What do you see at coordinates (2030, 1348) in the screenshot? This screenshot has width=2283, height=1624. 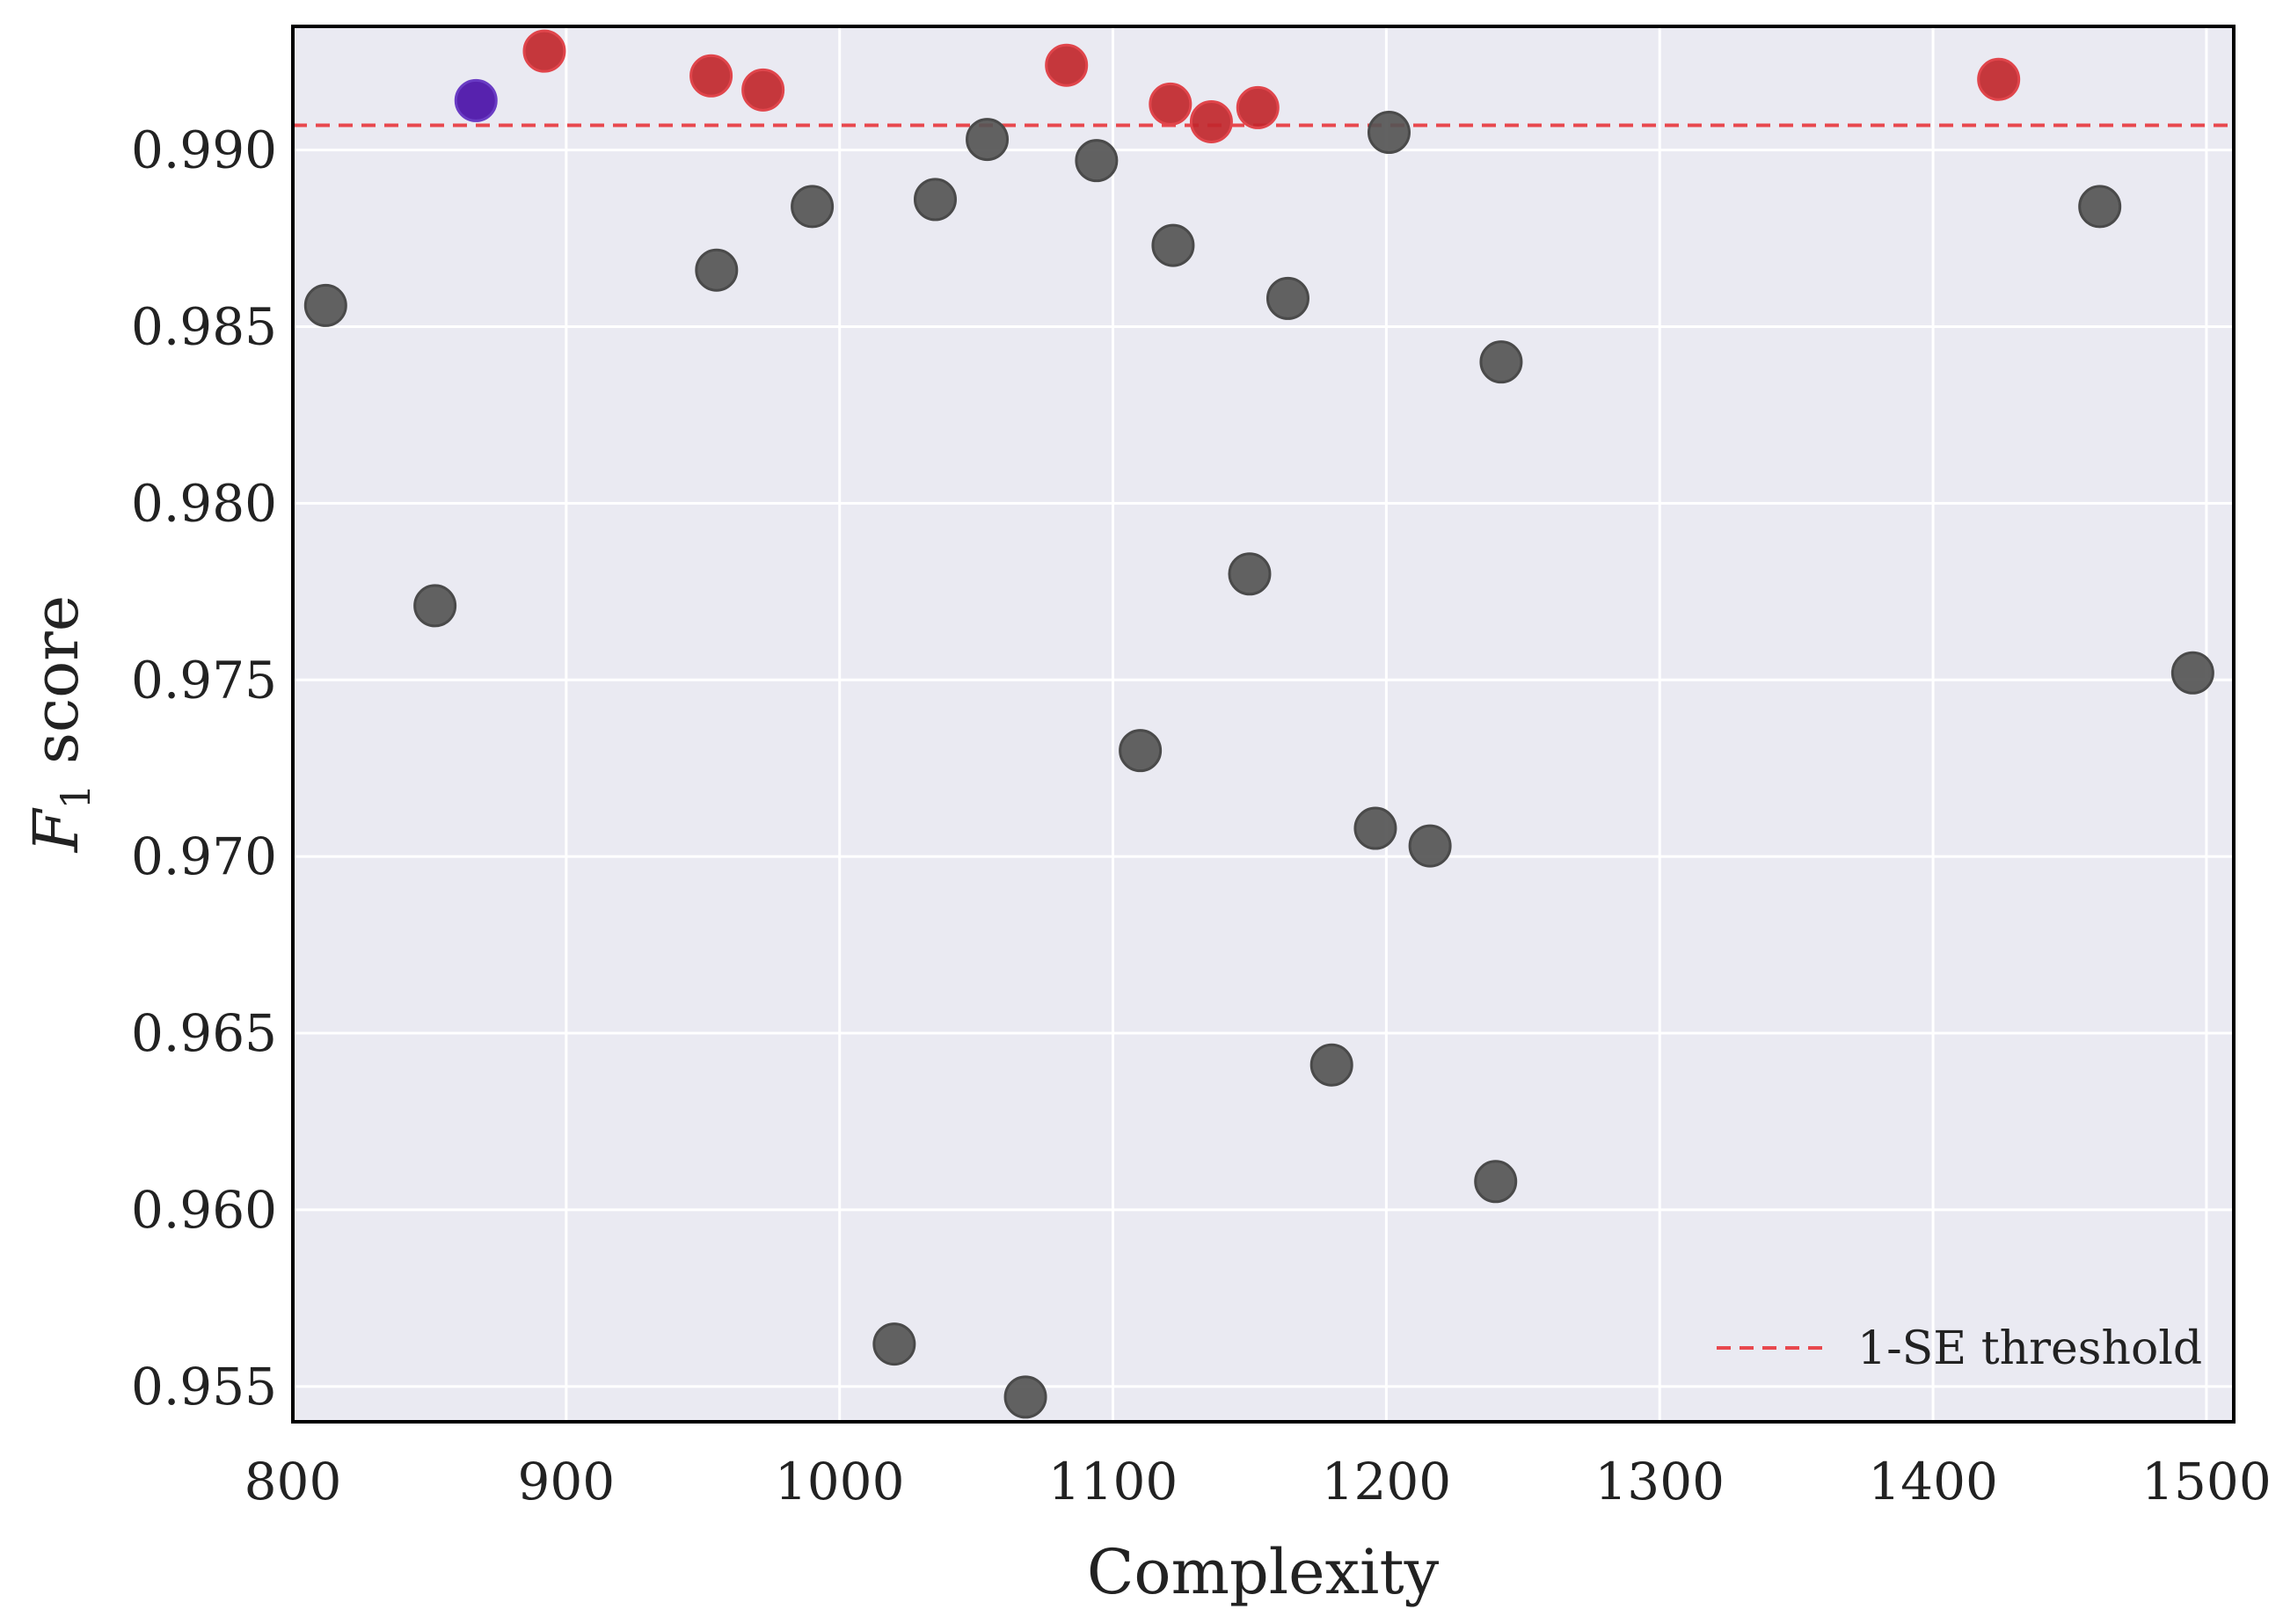 I see `legend-threshold-label: 1-SE threshold` at bounding box center [2030, 1348].